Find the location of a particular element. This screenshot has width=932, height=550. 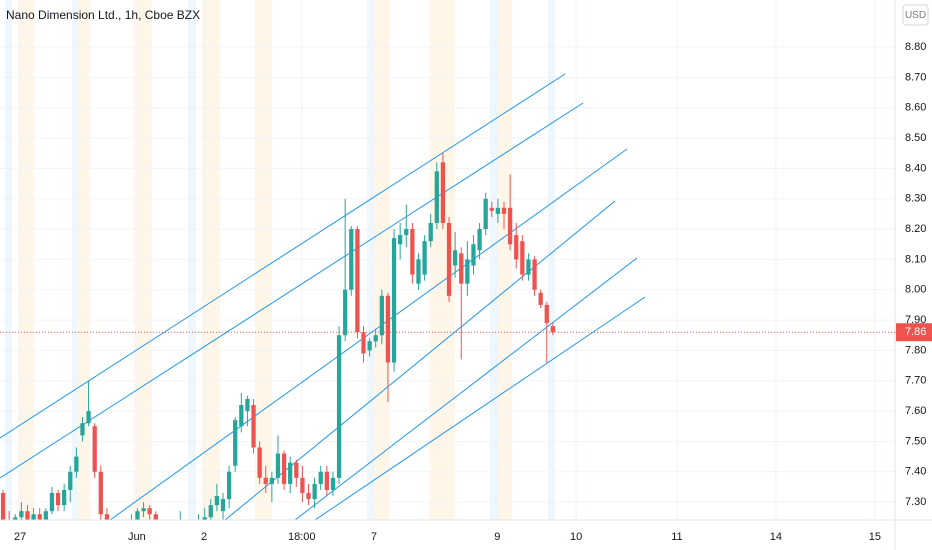

y-tick-label: 8.10 is located at coordinates (915, 259).